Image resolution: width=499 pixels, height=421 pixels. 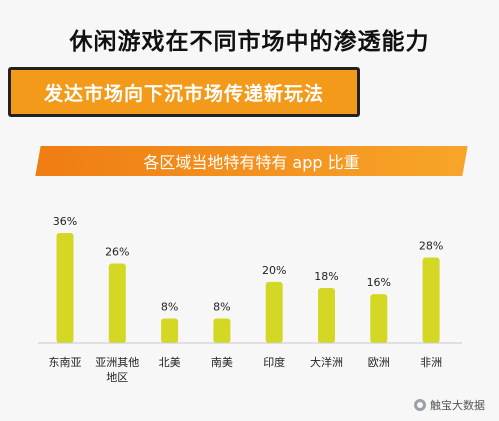 What do you see at coordinates (420, 405) in the screenshot?
I see `wechat-icon` at bounding box center [420, 405].